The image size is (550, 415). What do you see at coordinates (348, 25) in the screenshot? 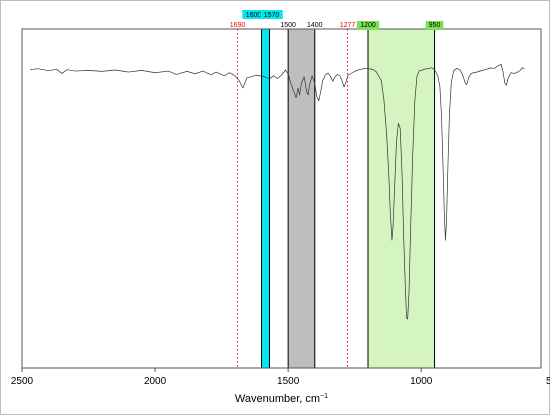
I see `marker-label-1277: 1277` at bounding box center [348, 25].